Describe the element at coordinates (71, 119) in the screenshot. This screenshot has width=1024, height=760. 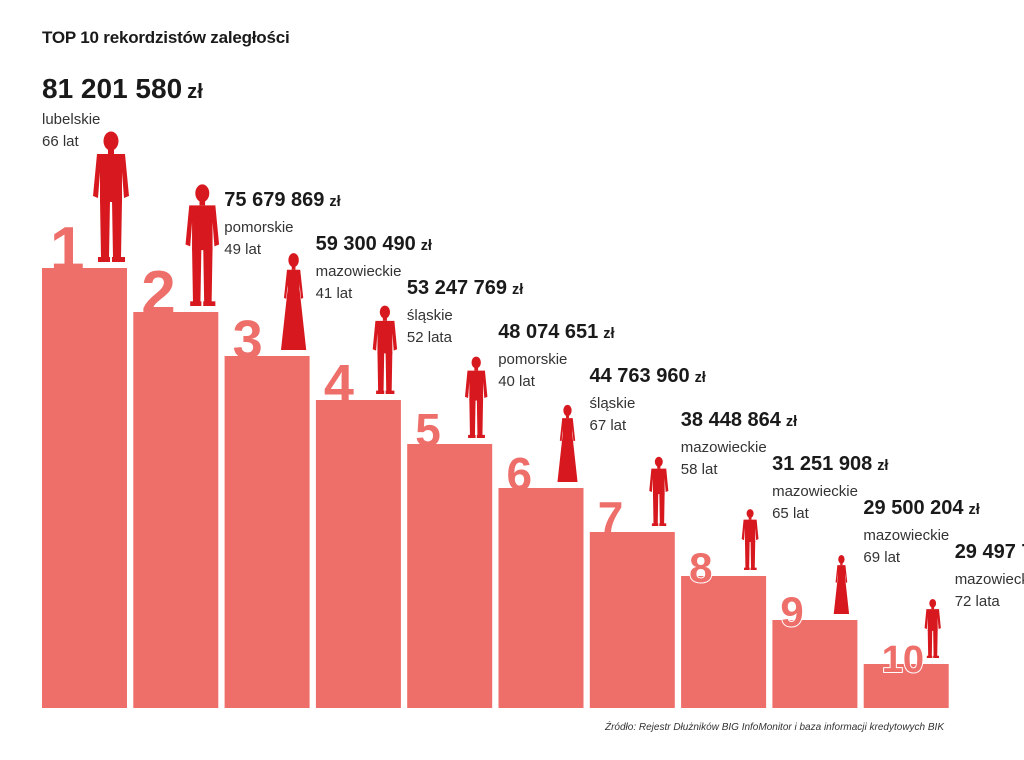
I see `region-label: lubelskie` at that location.